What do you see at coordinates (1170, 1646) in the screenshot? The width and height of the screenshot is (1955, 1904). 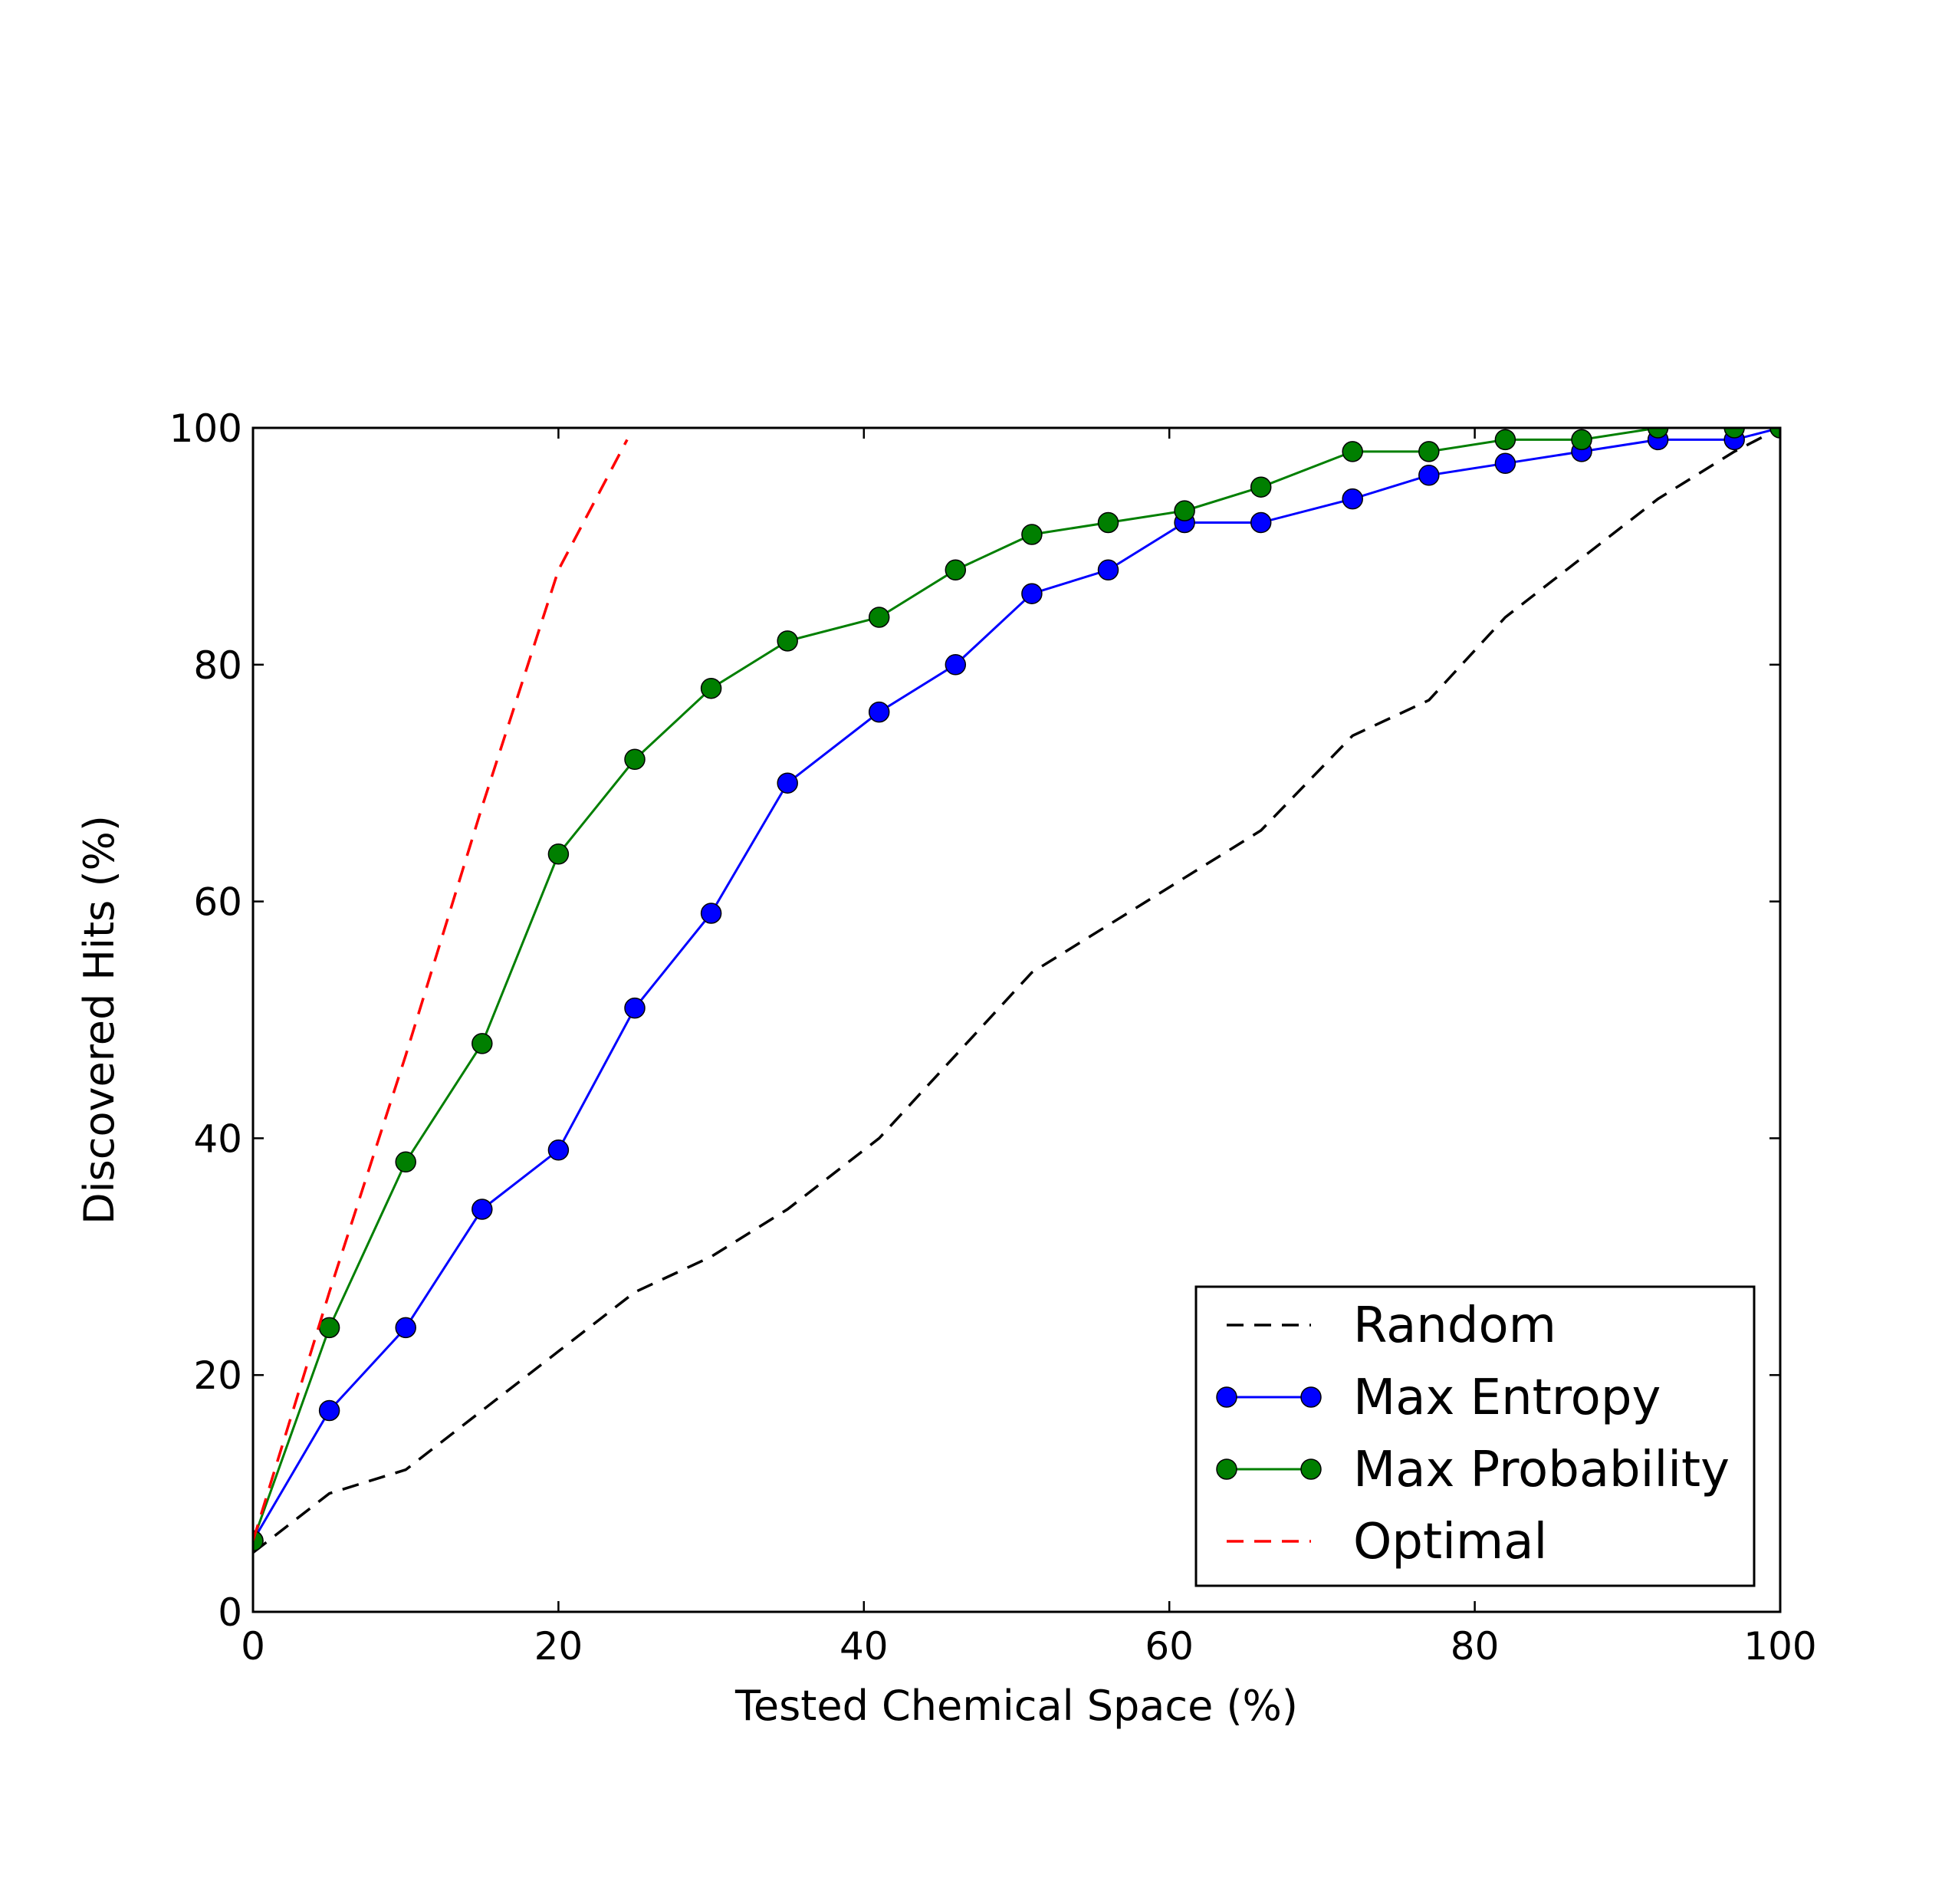 I see `x-tick-label: 60` at bounding box center [1170, 1646].